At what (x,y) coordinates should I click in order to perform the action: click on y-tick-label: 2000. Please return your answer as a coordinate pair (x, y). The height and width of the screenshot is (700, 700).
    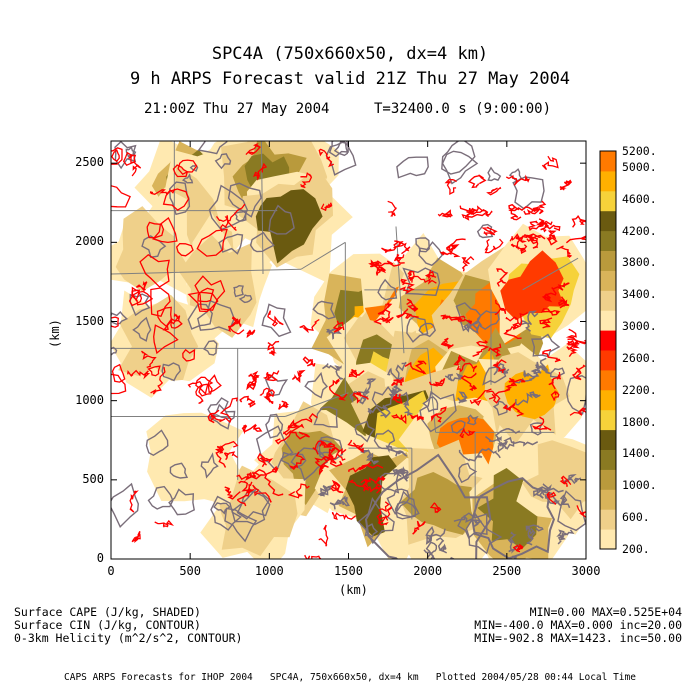
    Looking at the image, I should click on (89, 241).